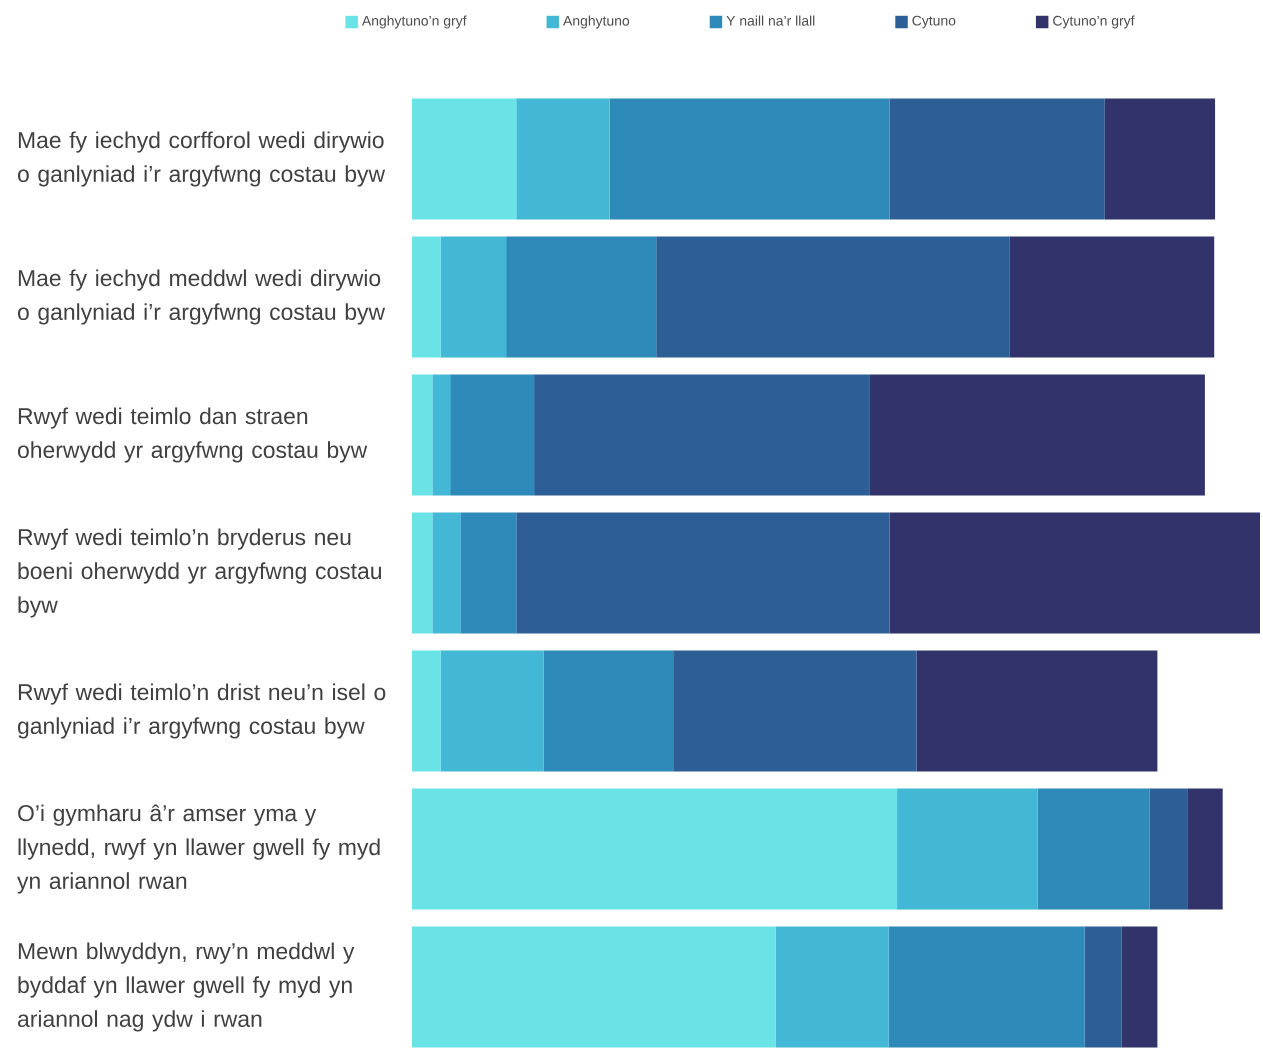 Image resolution: width=1263 pixels, height=1058 pixels. I want to click on y-tick-label: Mae fy iechyd meddwl wedi dirywio o ganlyniad i’r argyfwng costau byw, so click(202, 297).